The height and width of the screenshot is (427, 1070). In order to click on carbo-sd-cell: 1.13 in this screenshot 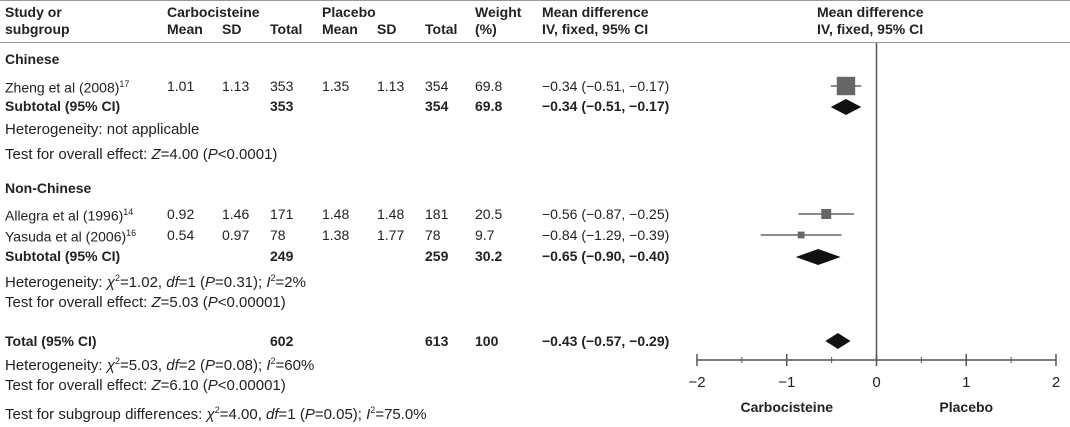, I will do `click(236, 86)`.